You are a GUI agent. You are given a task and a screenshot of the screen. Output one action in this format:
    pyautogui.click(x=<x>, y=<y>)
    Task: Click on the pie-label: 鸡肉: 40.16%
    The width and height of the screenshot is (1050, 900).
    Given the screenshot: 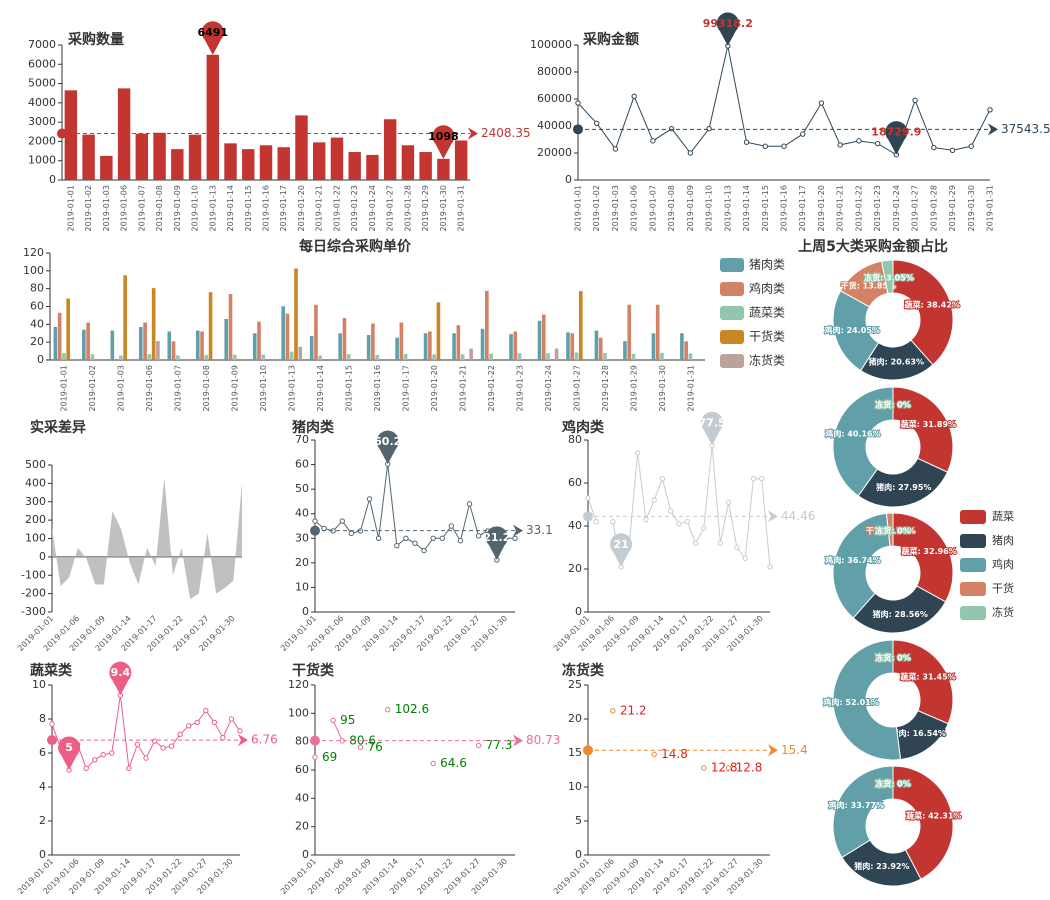 What is the action you would take?
    pyautogui.click(x=852, y=434)
    